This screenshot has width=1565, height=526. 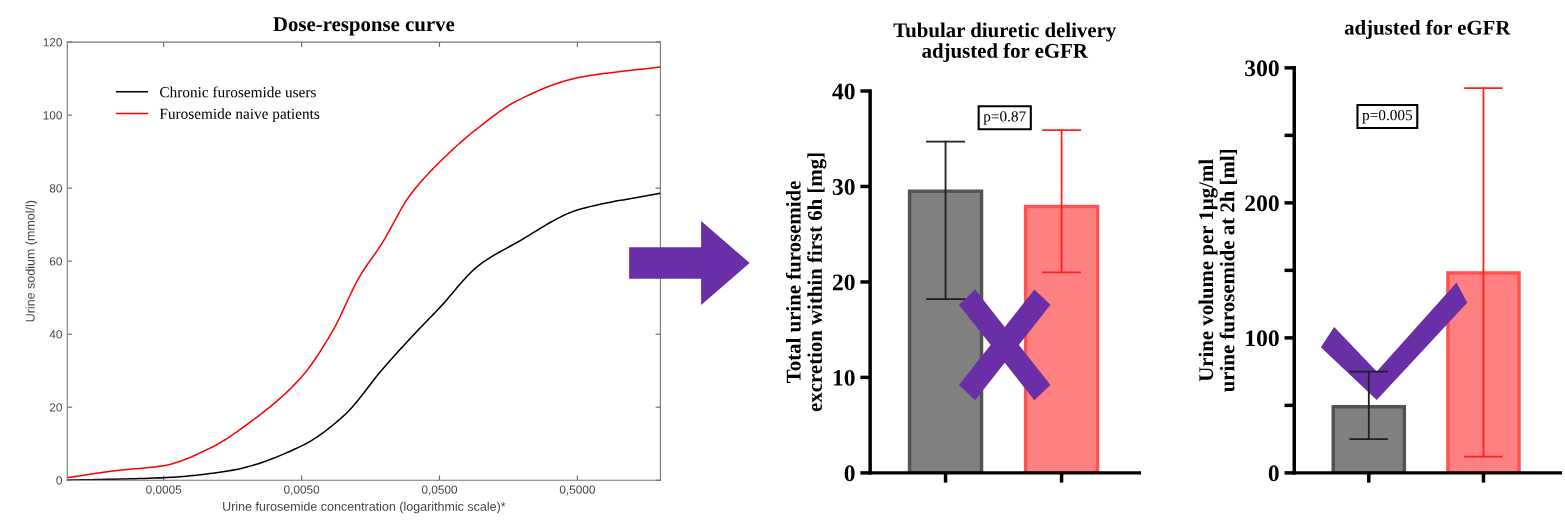 What do you see at coordinates (844, 377) in the screenshot?
I see `y-tick-label: 10` at bounding box center [844, 377].